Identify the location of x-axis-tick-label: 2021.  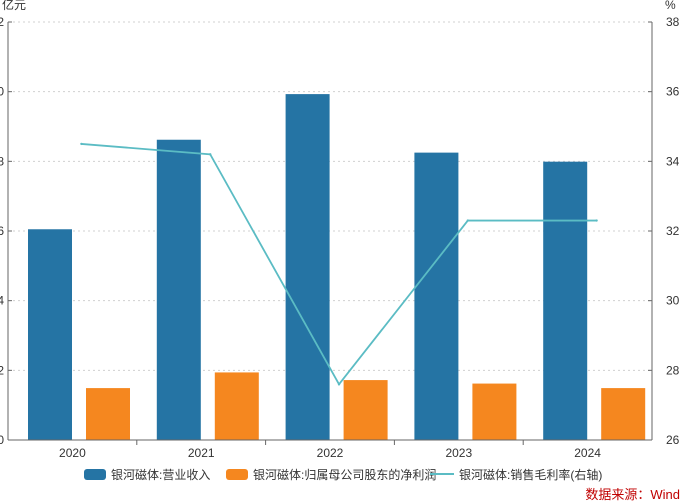
(201, 453).